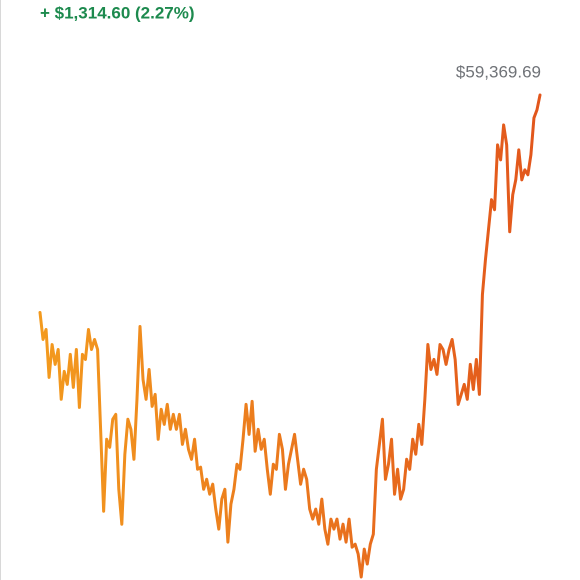 The height and width of the screenshot is (580, 580). I want to click on change-text: + $1,314.60 (2.27%), so click(117, 12).